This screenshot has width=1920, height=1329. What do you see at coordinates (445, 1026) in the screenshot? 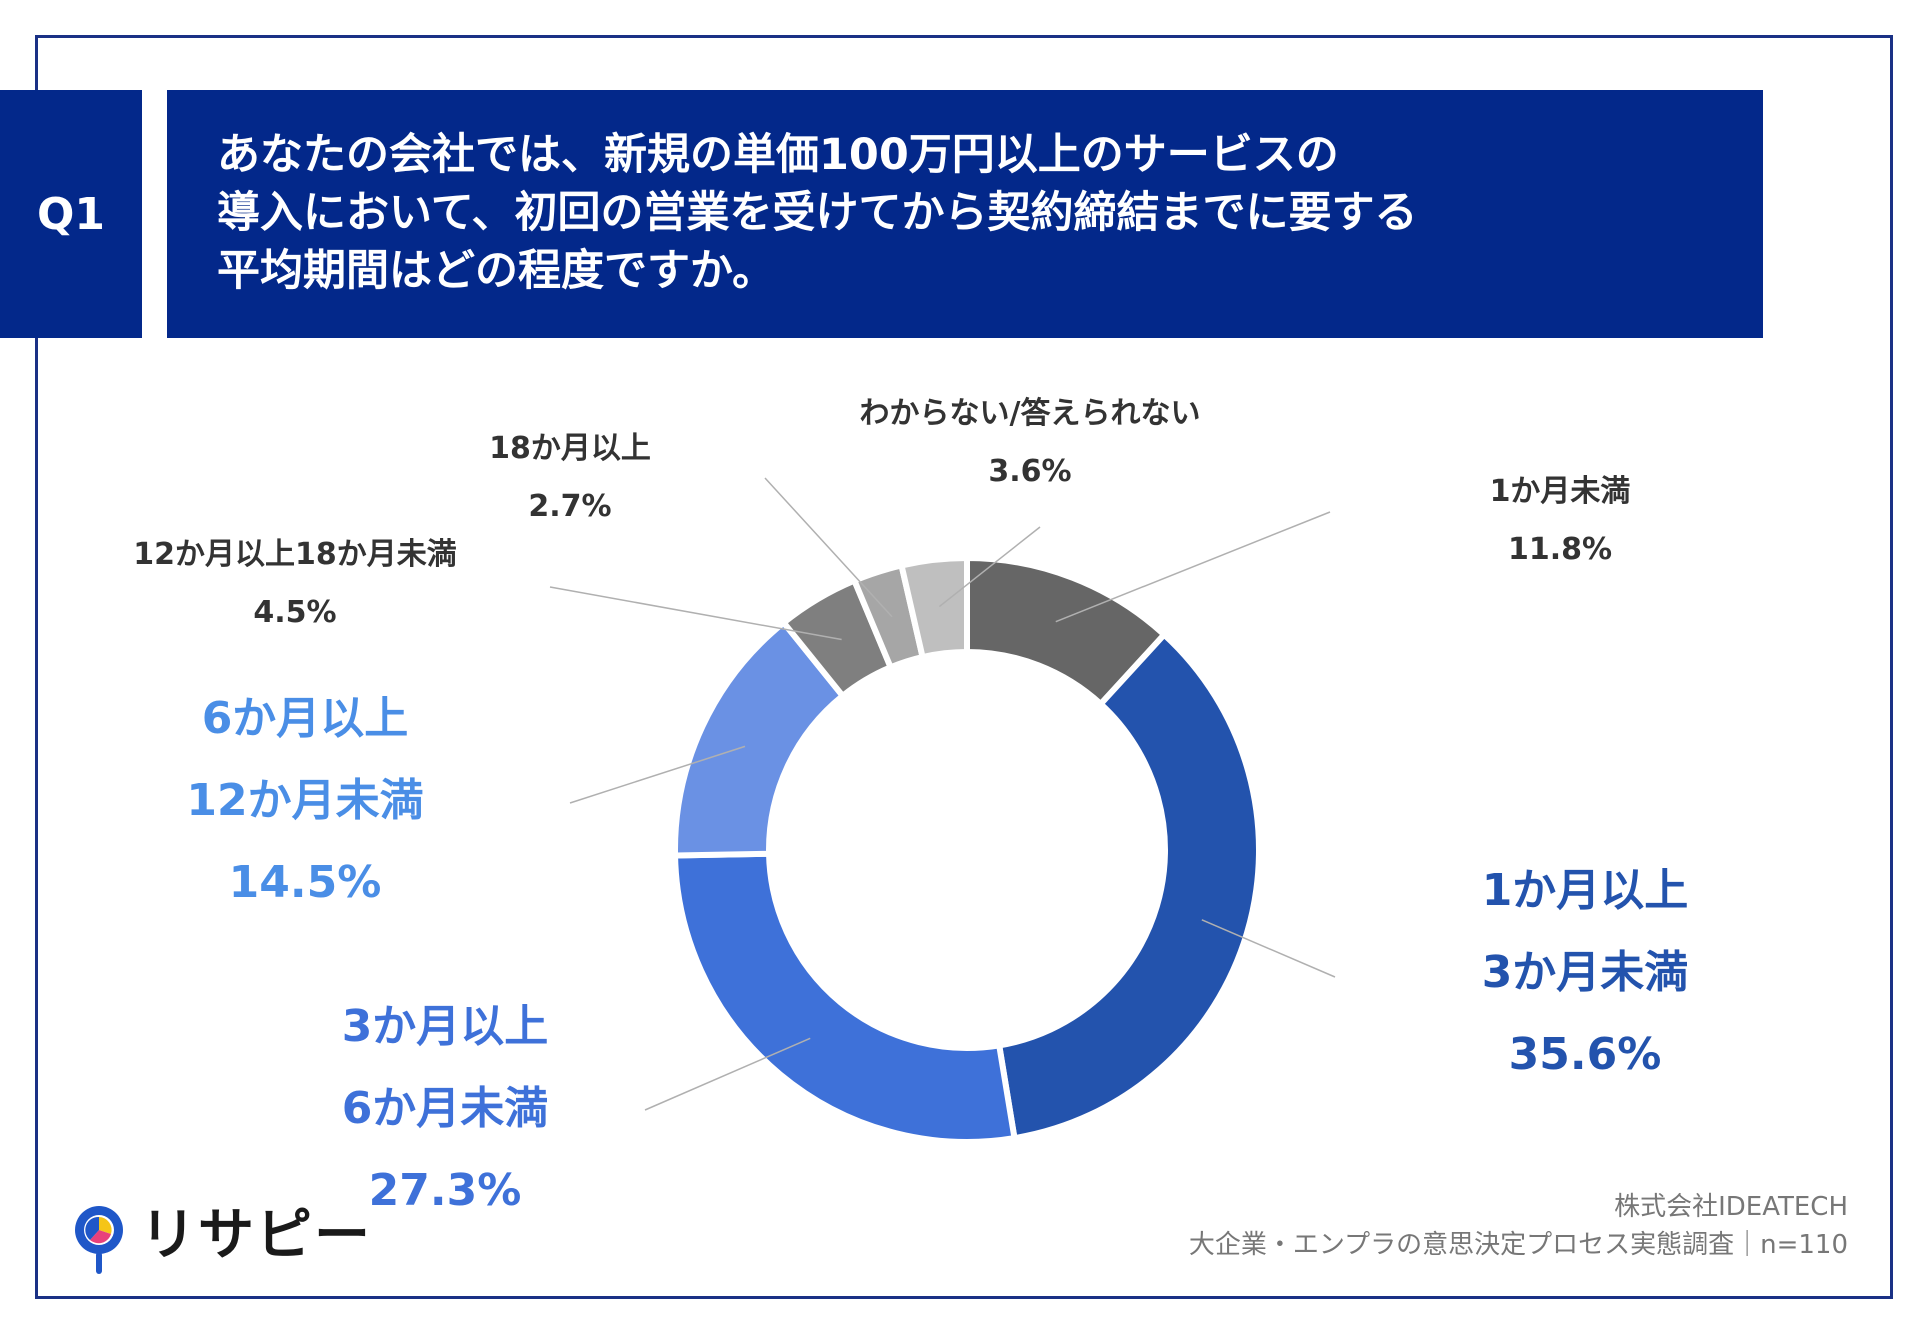
I see `slice-category-label: 3か月以上` at bounding box center [445, 1026].